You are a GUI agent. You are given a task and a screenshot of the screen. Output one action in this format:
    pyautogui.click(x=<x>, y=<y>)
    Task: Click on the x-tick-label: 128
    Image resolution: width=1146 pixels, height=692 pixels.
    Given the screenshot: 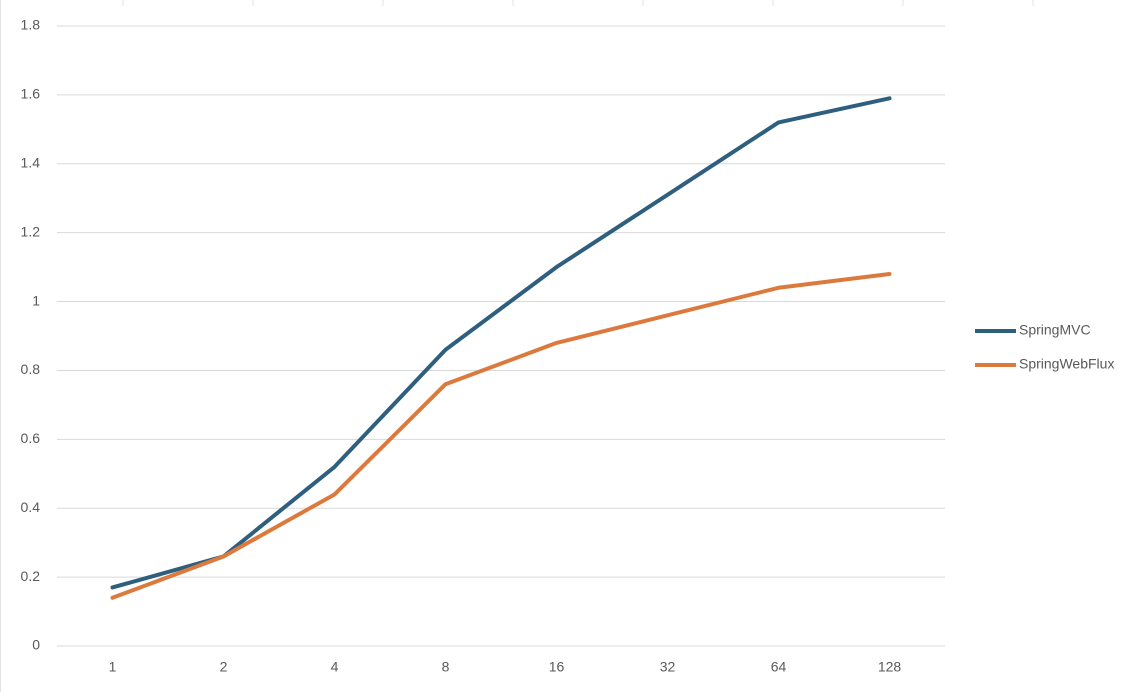 What is the action you would take?
    pyautogui.click(x=890, y=667)
    